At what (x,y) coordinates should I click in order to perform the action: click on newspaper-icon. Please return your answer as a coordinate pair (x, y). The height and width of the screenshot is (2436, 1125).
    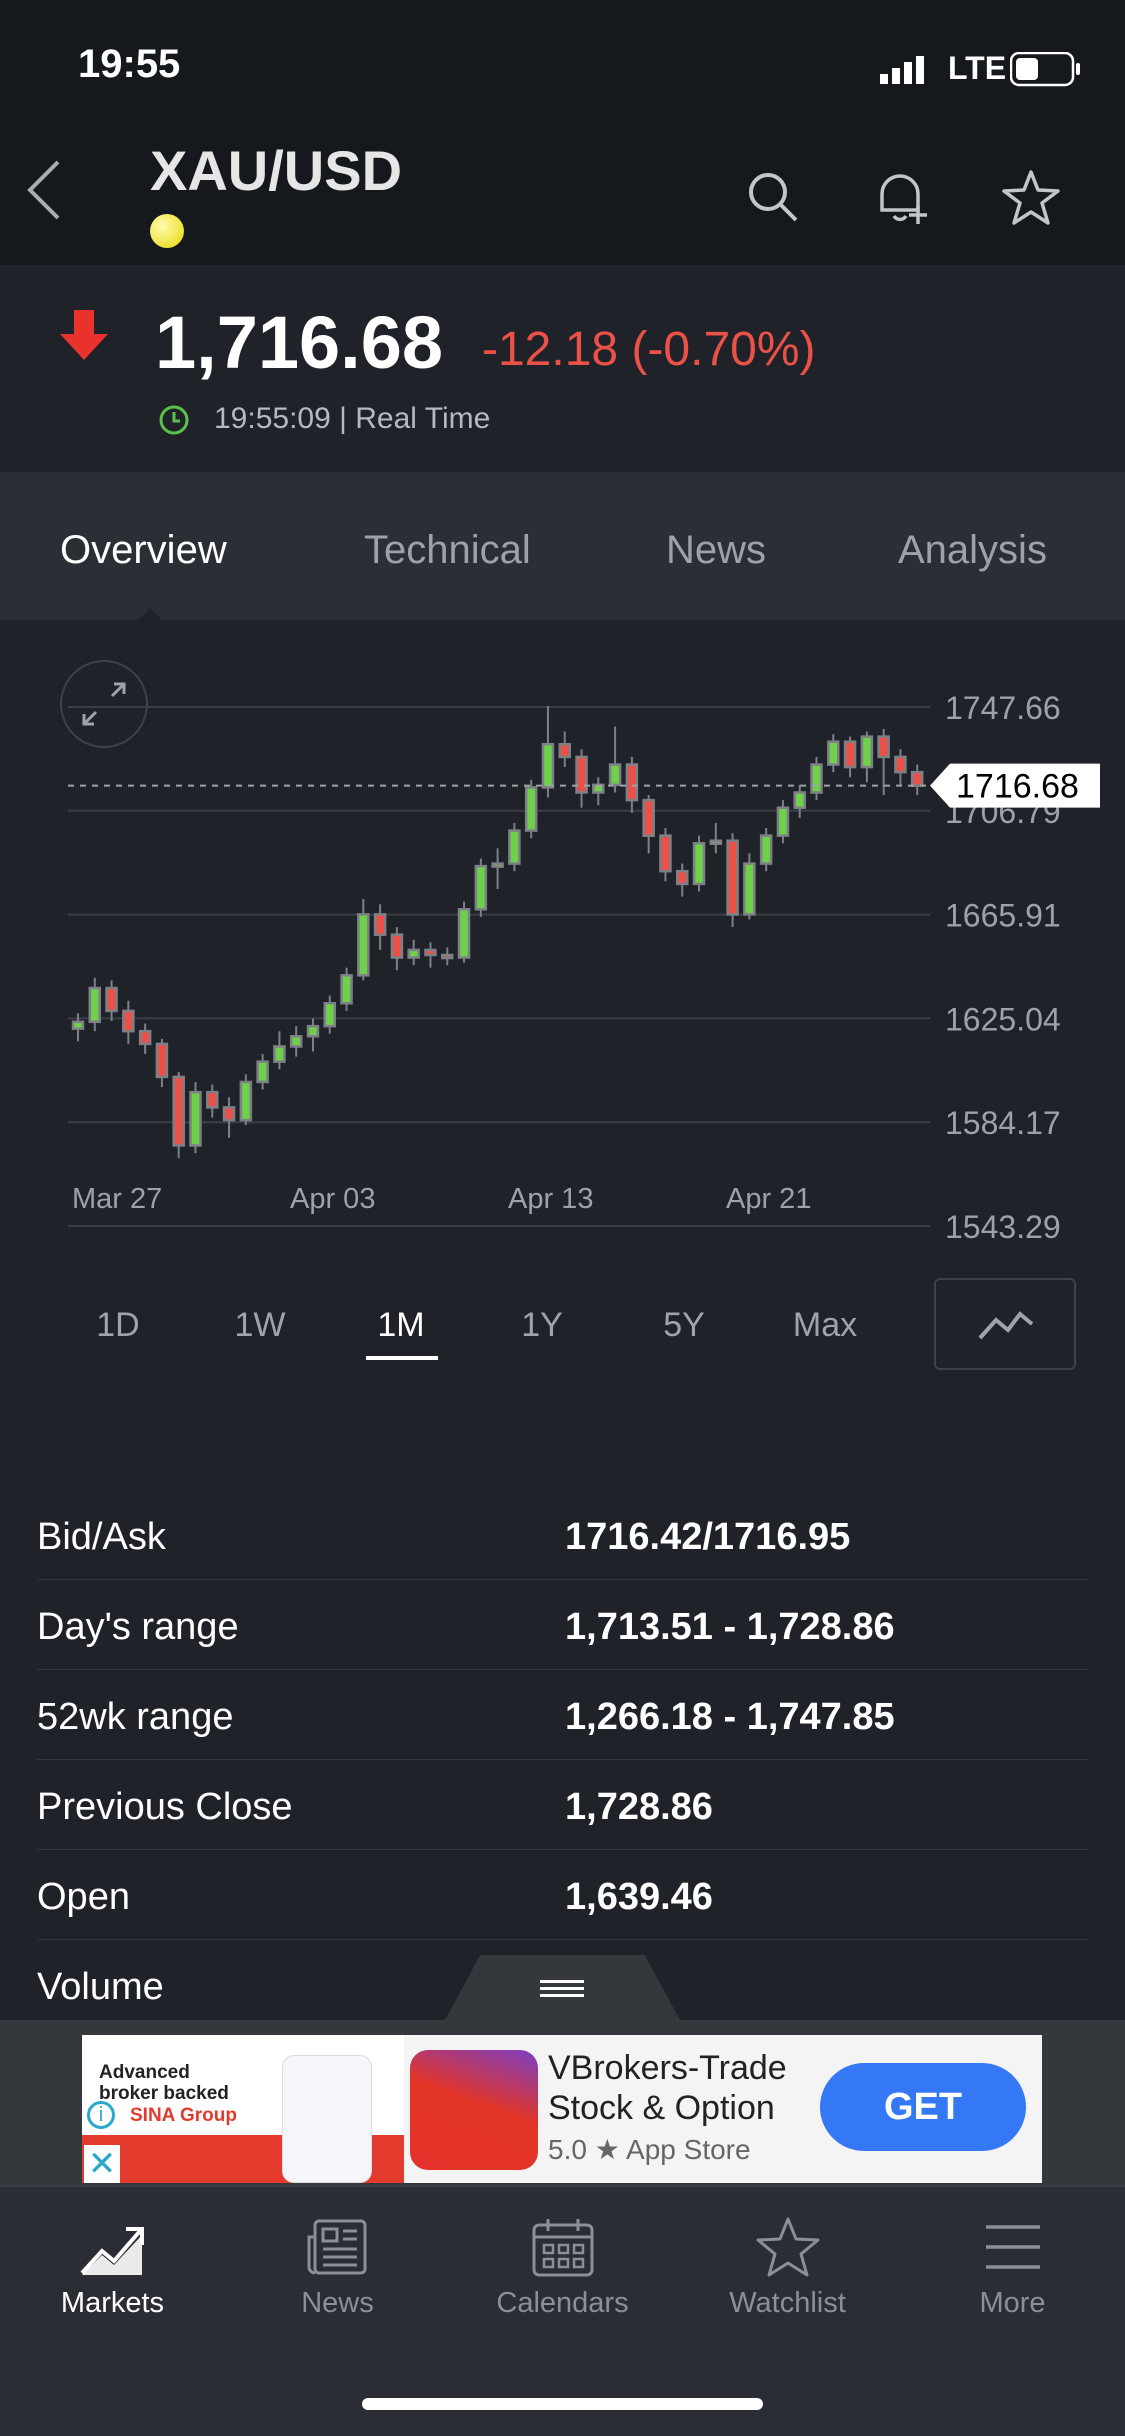
    Looking at the image, I should click on (337, 2247).